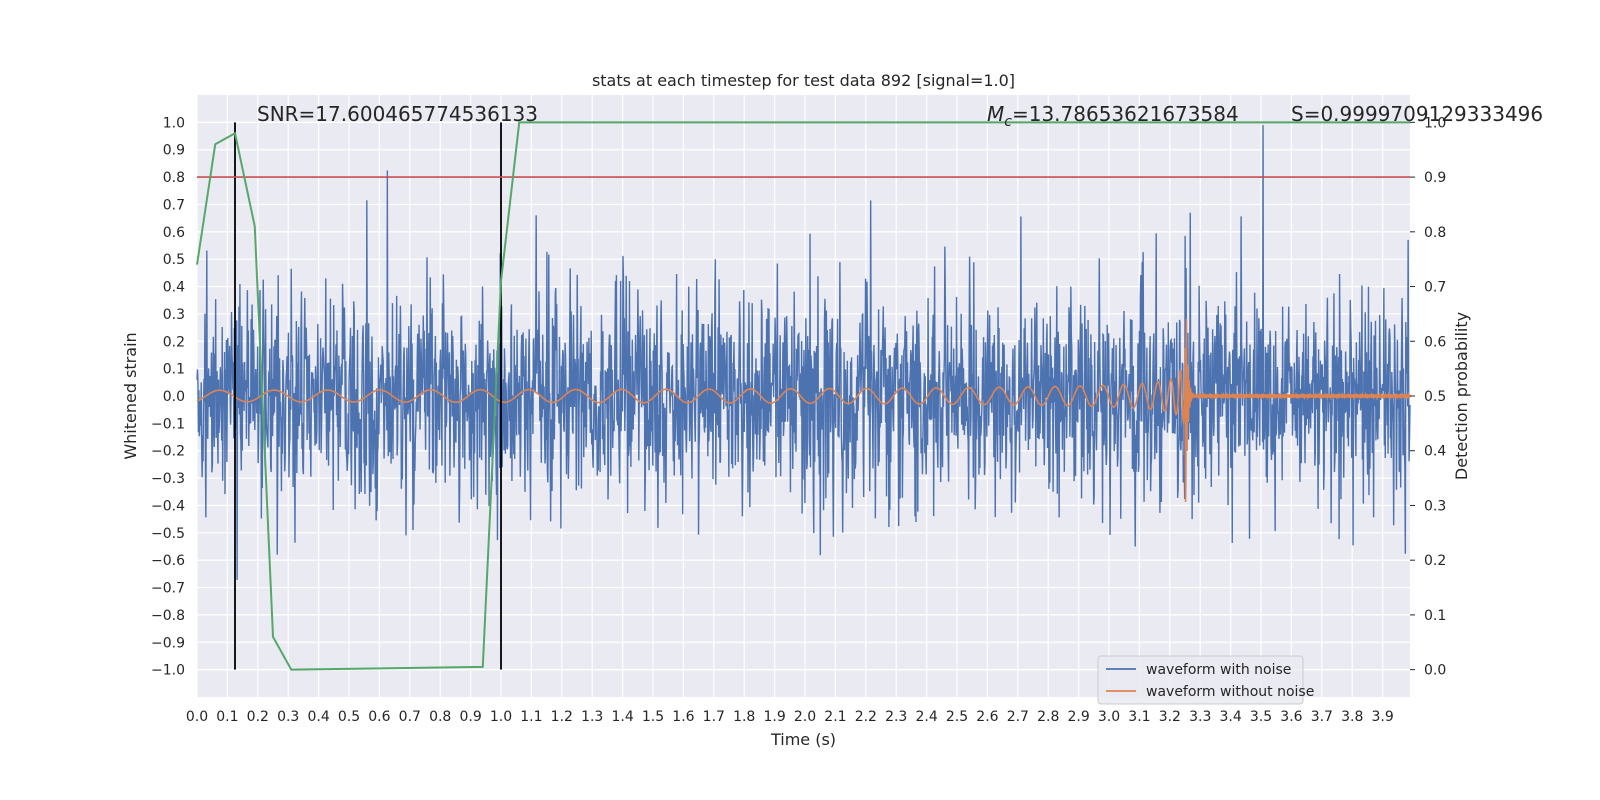 The width and height of the screenshot is (1600, 800). Describe the element at coordinates (130, 395) in the screenshot. I see `left-y-axis-label: Whitened strain` at that location.